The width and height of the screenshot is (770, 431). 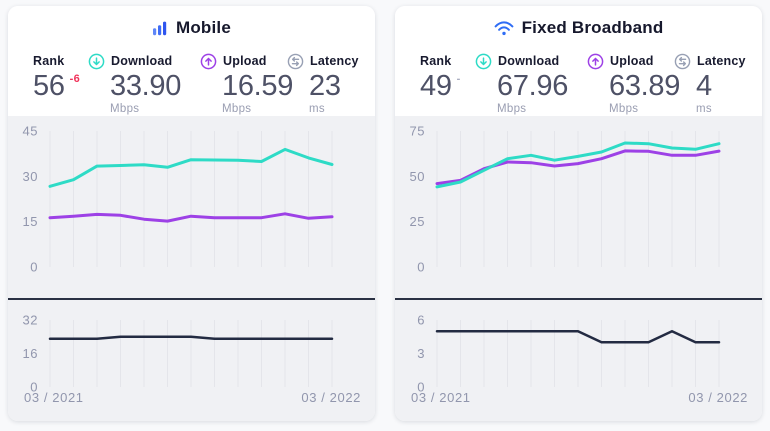 What do you see at coordinates (704, 109) in the screenshot?
I see `fixed-latency-unit: ms` at bounding box center [704, 109].